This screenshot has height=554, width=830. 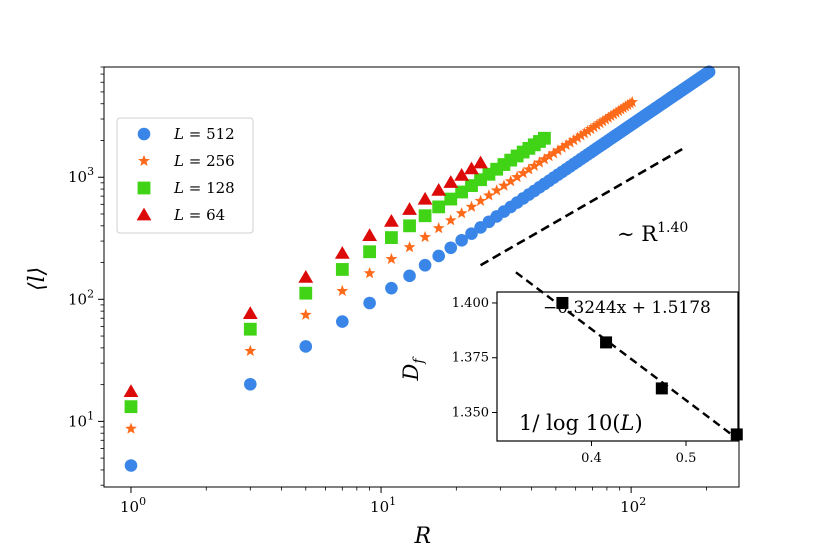 I want to click on inset-fit-label: −0.3244x + 1.5178, so click(x=627, y=308).